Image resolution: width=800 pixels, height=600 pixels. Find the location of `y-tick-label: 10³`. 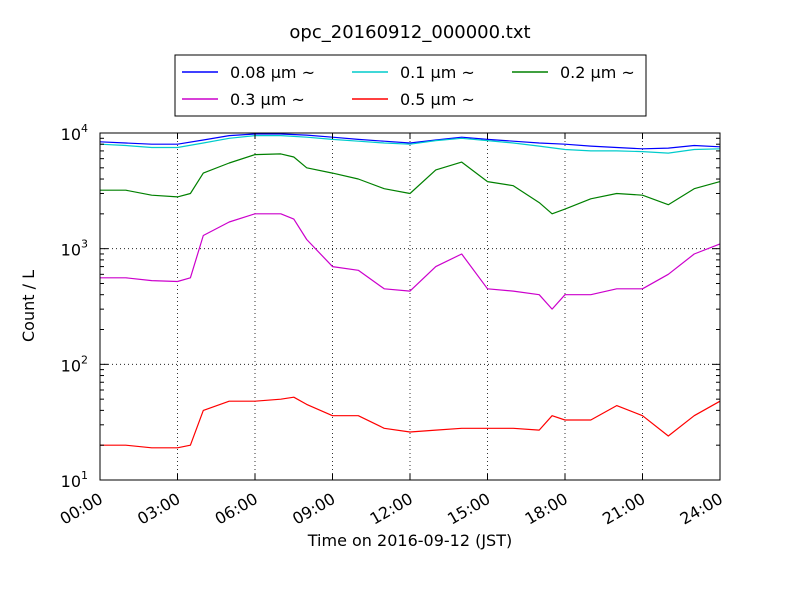

y-tick-label: 10³ is located at coordinates (74, 249).